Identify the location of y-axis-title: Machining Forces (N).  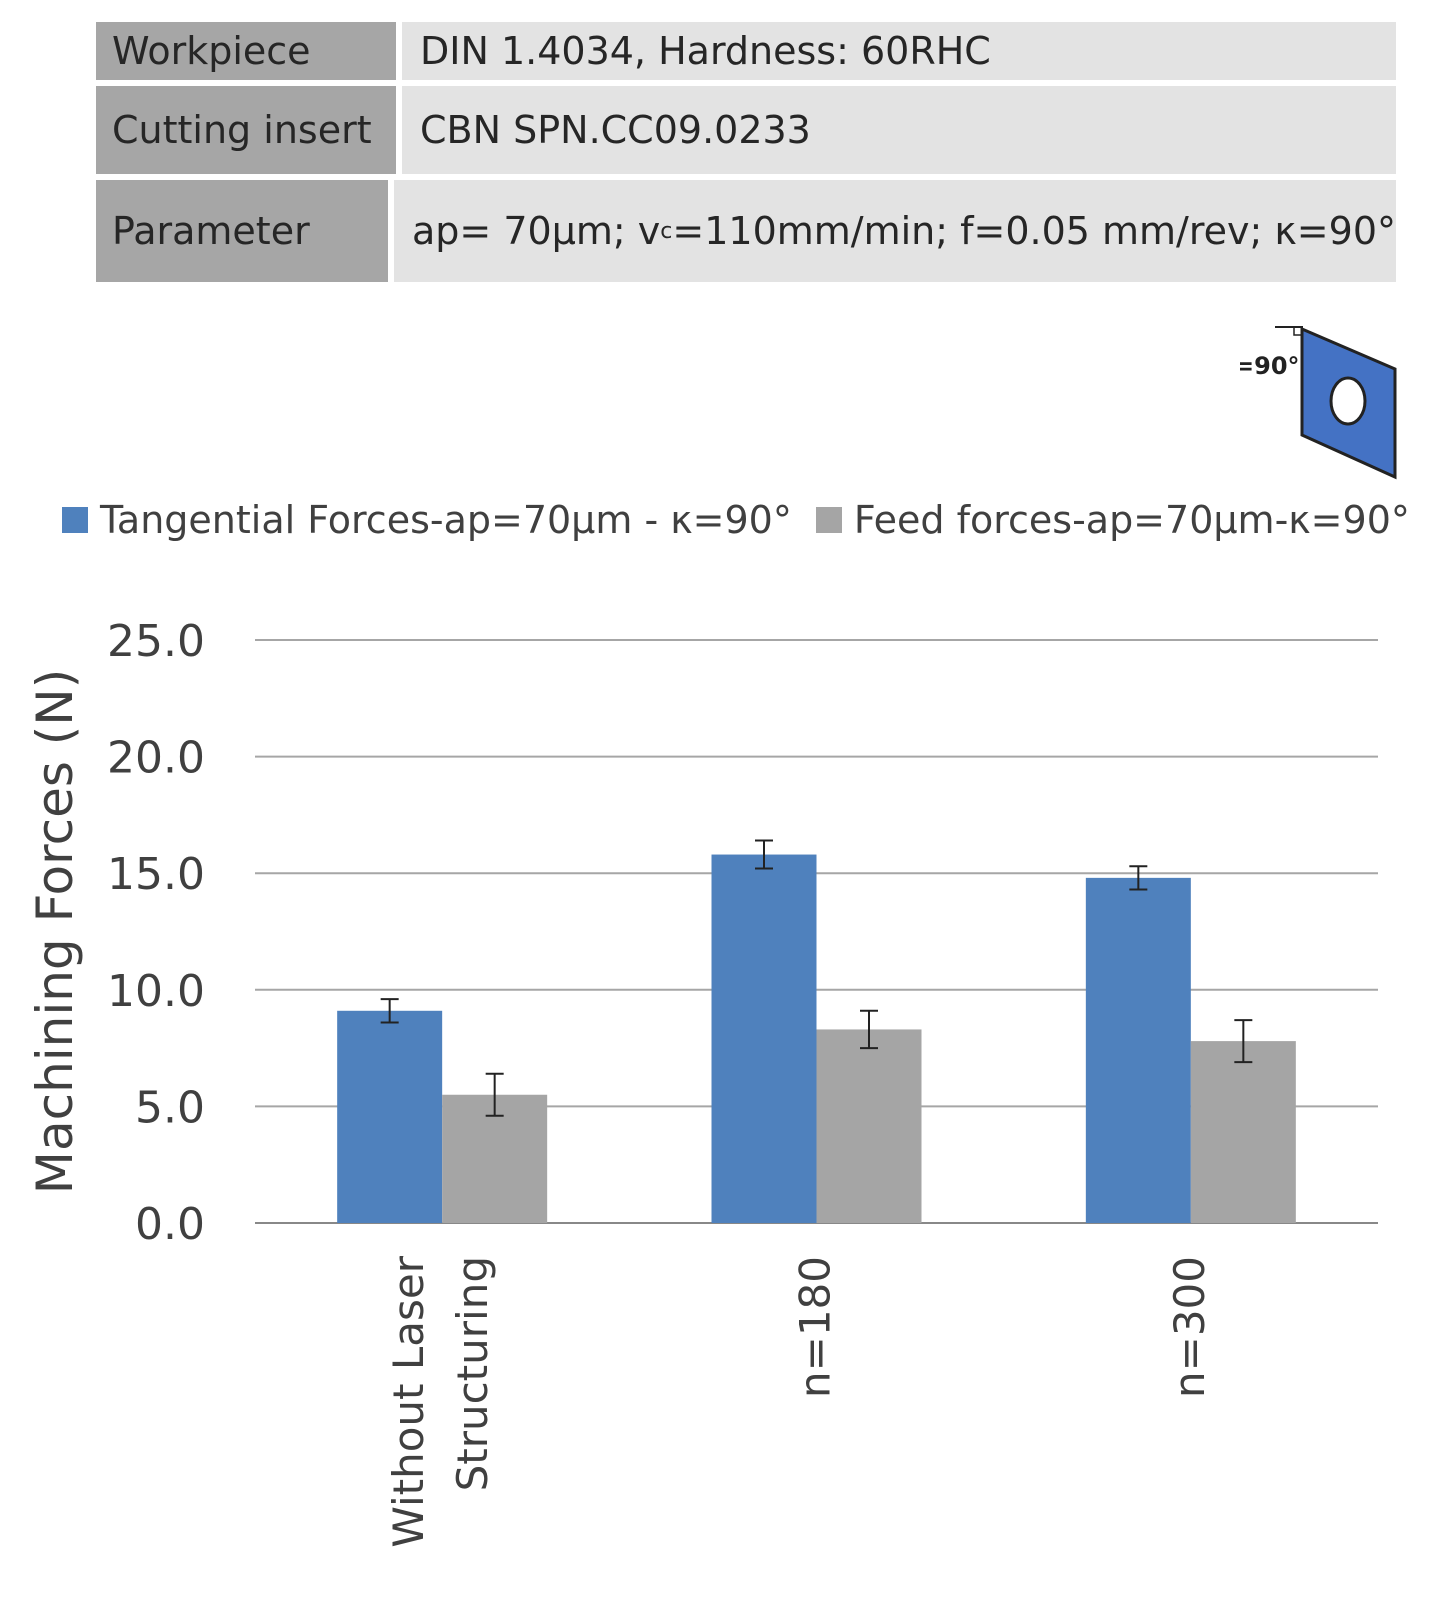
(55, 931).